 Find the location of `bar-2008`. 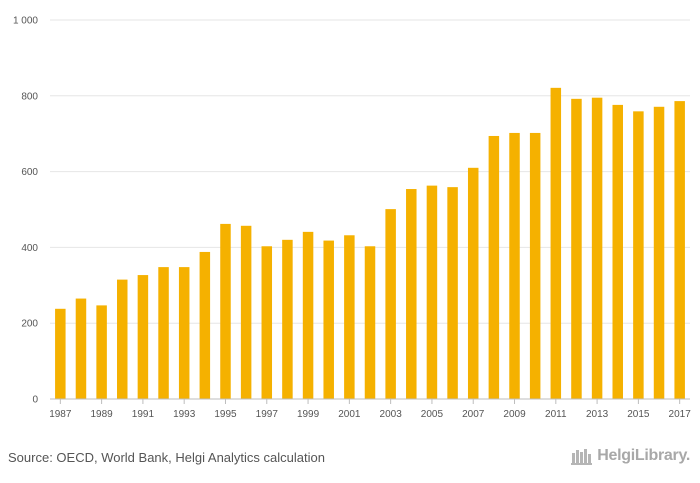

bar-2008 is located at coordinates (494, 267).